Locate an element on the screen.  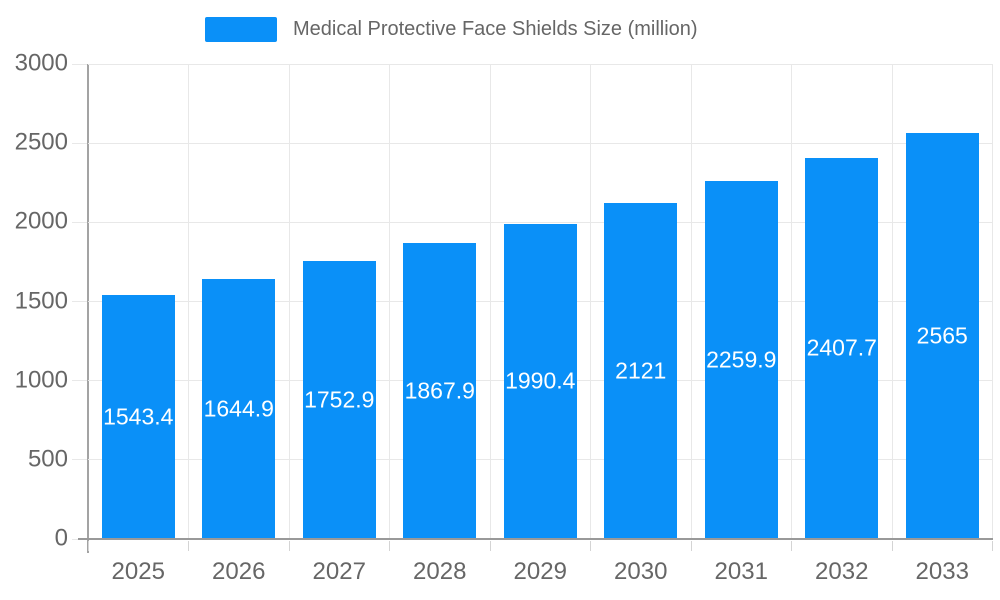
bar-value-label: 2565 is located at coordinates (942, 335).